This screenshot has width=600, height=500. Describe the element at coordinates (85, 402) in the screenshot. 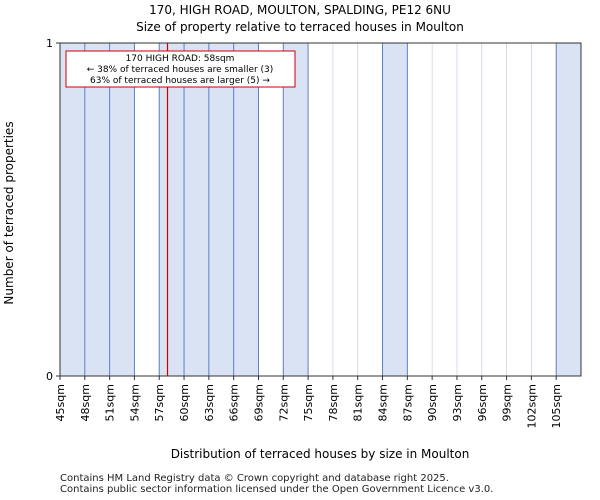

I see `x-tick-label: 48sqm` at that location.